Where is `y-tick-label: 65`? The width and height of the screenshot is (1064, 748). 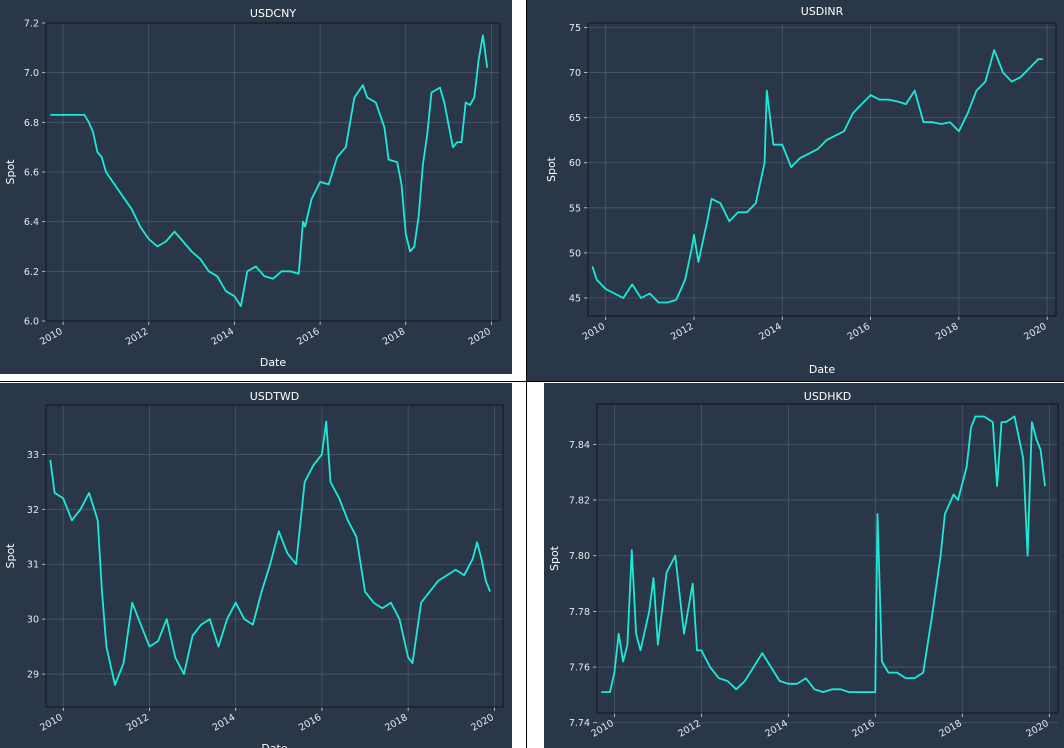
y-tick-label: 65 is located at coordinates (575, 118).